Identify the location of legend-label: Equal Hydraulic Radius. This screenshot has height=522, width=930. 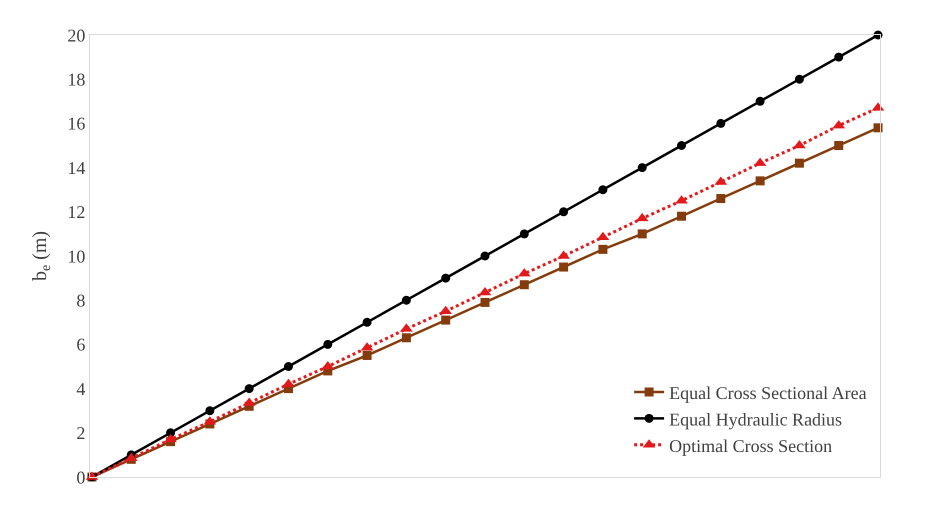
(755, 419).